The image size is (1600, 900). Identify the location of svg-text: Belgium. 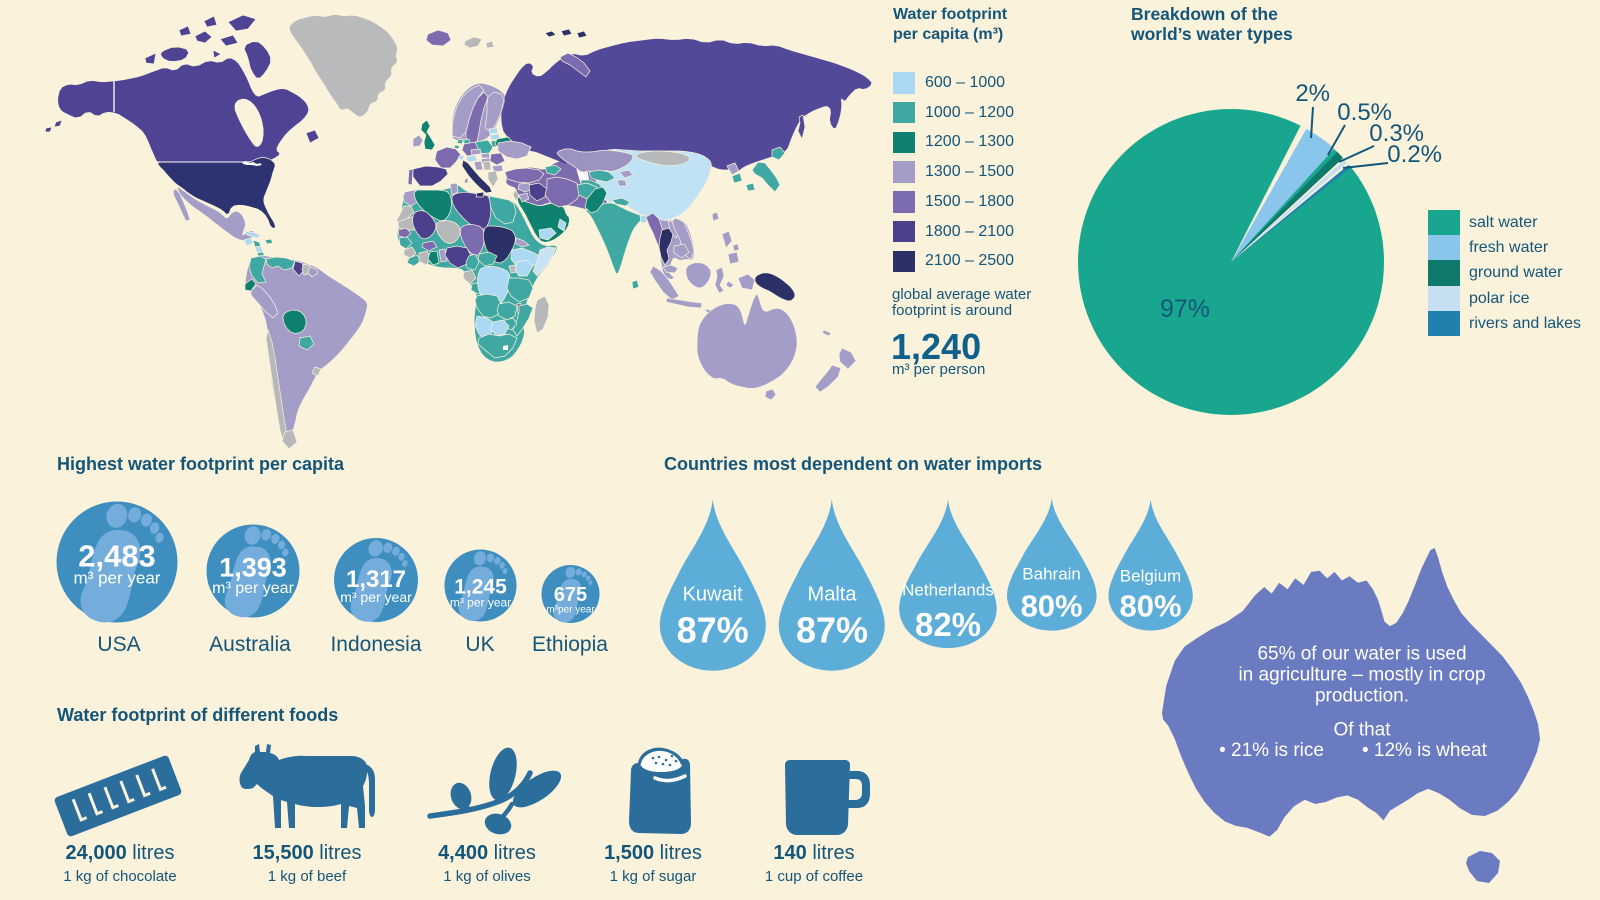
(1150, 576).